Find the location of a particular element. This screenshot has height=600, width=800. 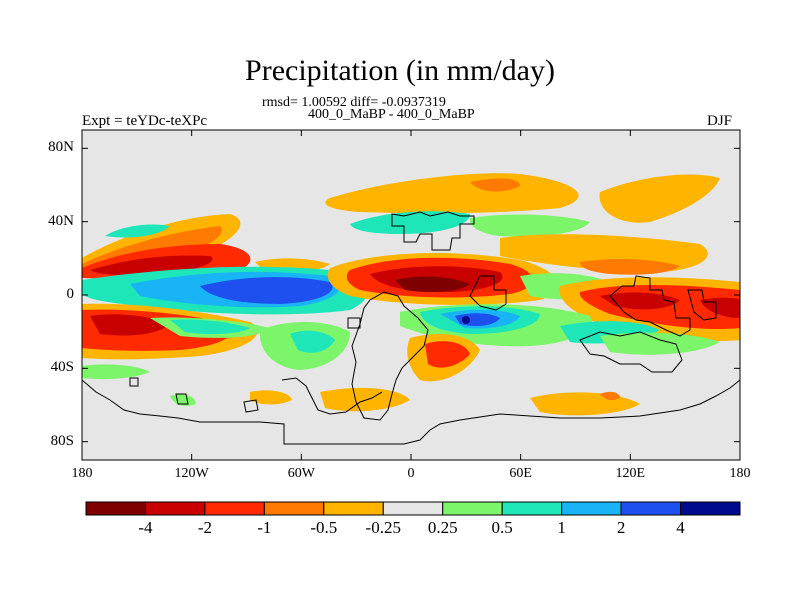

coastline-south-america is located at coordinates (390, 356).